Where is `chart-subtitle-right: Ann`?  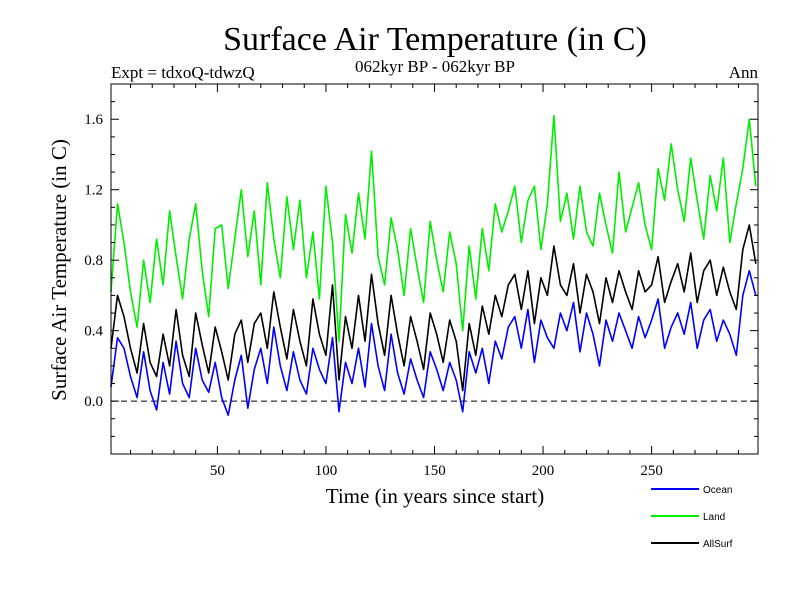 chart-subtitle-right: Ann is located at coordinates (744, 72).